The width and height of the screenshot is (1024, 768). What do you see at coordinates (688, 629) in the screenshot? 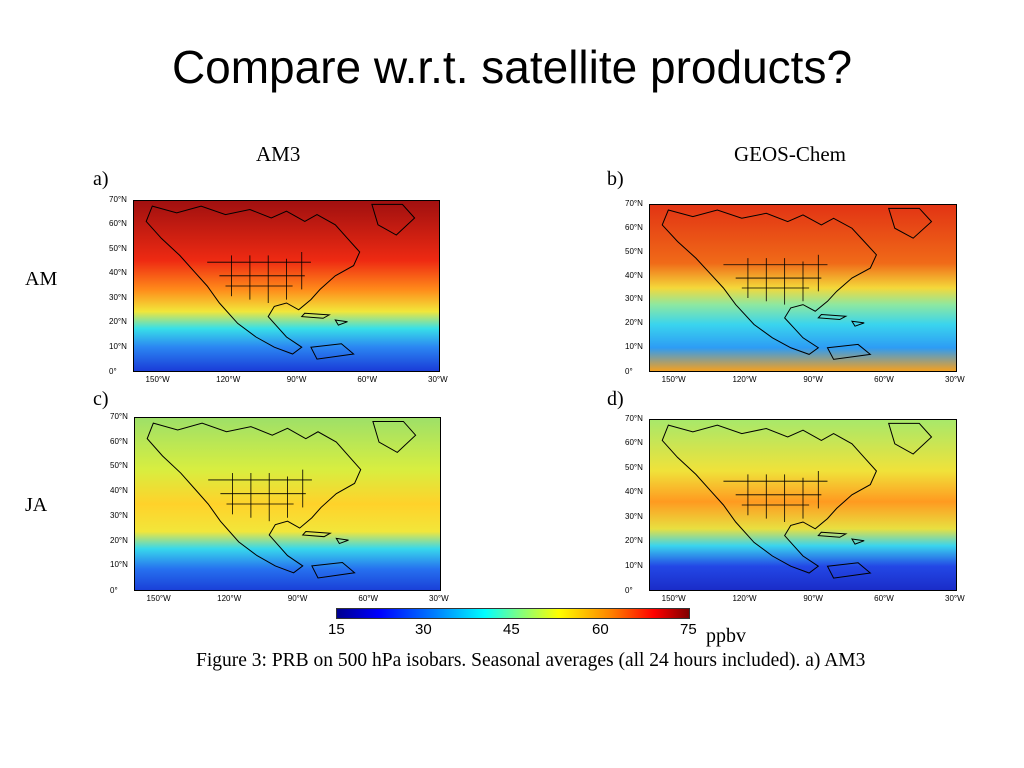
I see `colorbar-tick-75: 75` at bounding box center [688, 629].